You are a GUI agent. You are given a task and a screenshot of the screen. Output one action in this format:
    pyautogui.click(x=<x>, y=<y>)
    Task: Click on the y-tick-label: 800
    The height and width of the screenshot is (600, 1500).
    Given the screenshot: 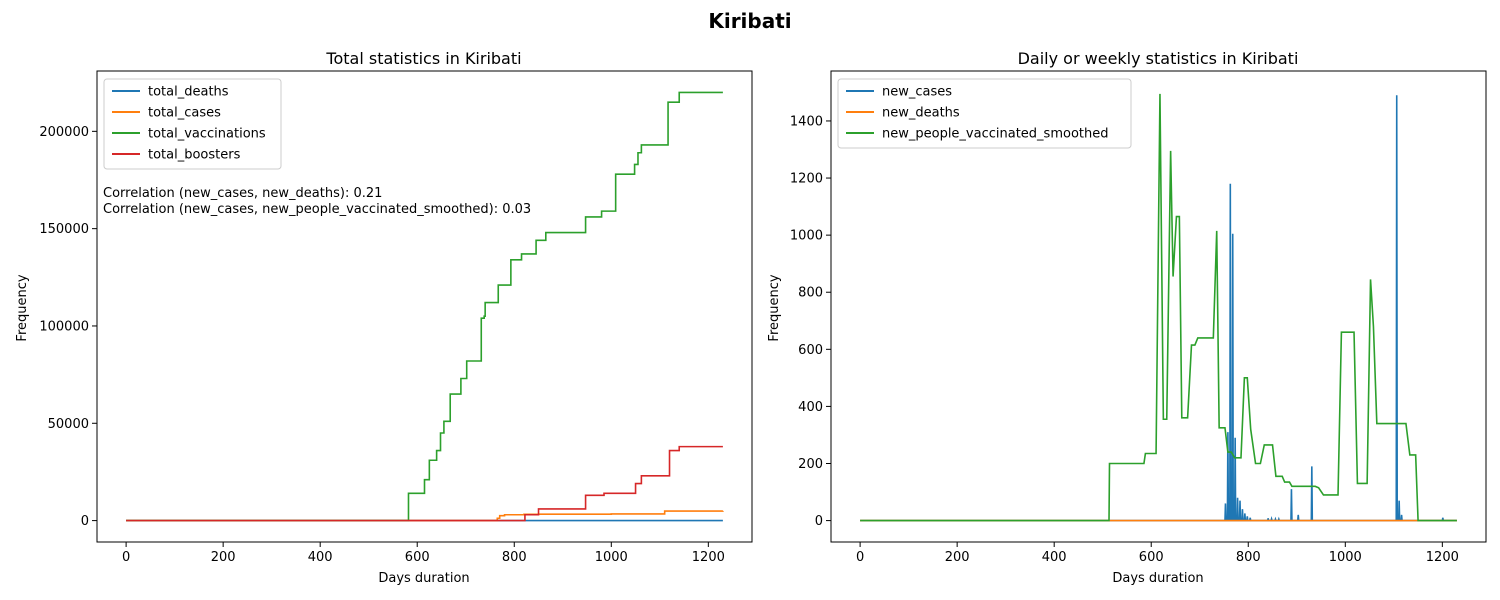 What is the action you would take?
    pyautogui.click(x=810, y=293)
    